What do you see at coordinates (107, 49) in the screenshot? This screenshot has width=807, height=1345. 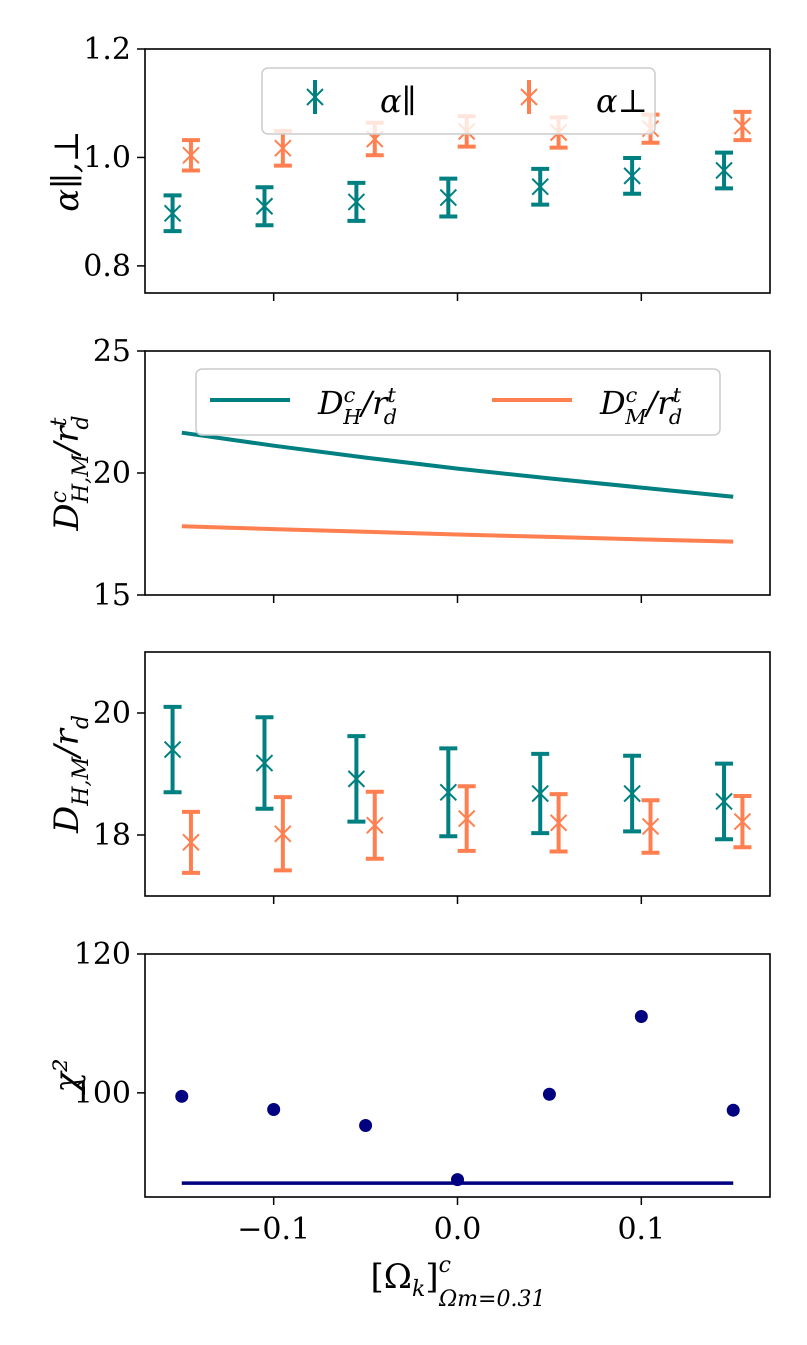 I see `y-tick-label: 1.2` at bounding box center [107, 49].